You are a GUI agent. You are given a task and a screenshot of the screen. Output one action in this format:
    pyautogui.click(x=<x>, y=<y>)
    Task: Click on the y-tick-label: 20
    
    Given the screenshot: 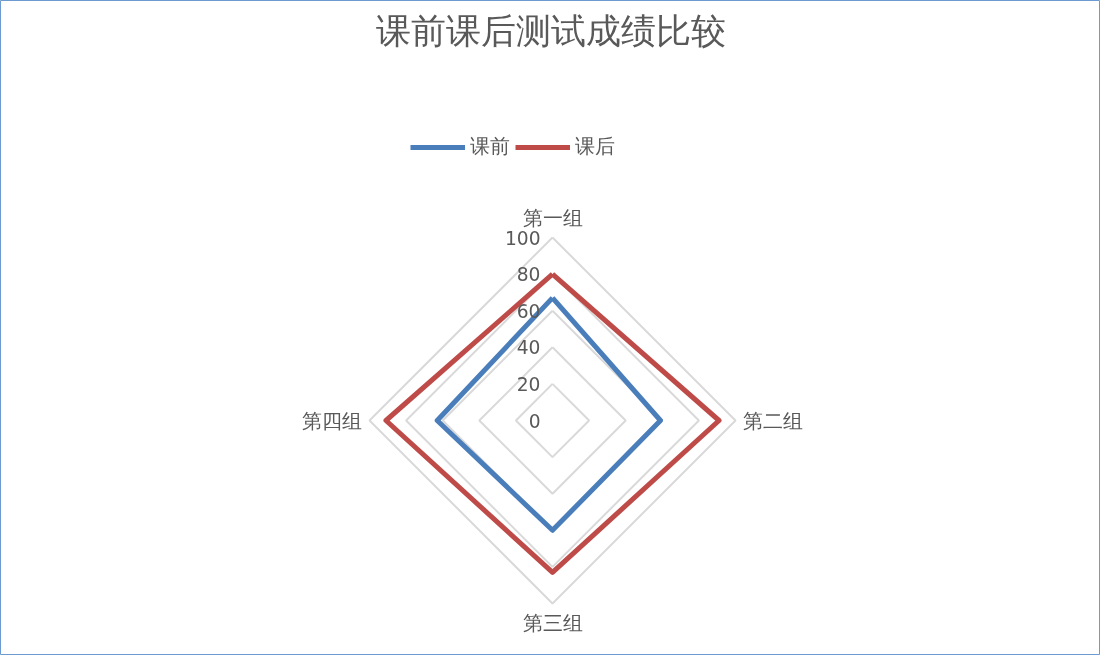 What is the action you would take?
    pyautogui.click(x=528, y=384)
    